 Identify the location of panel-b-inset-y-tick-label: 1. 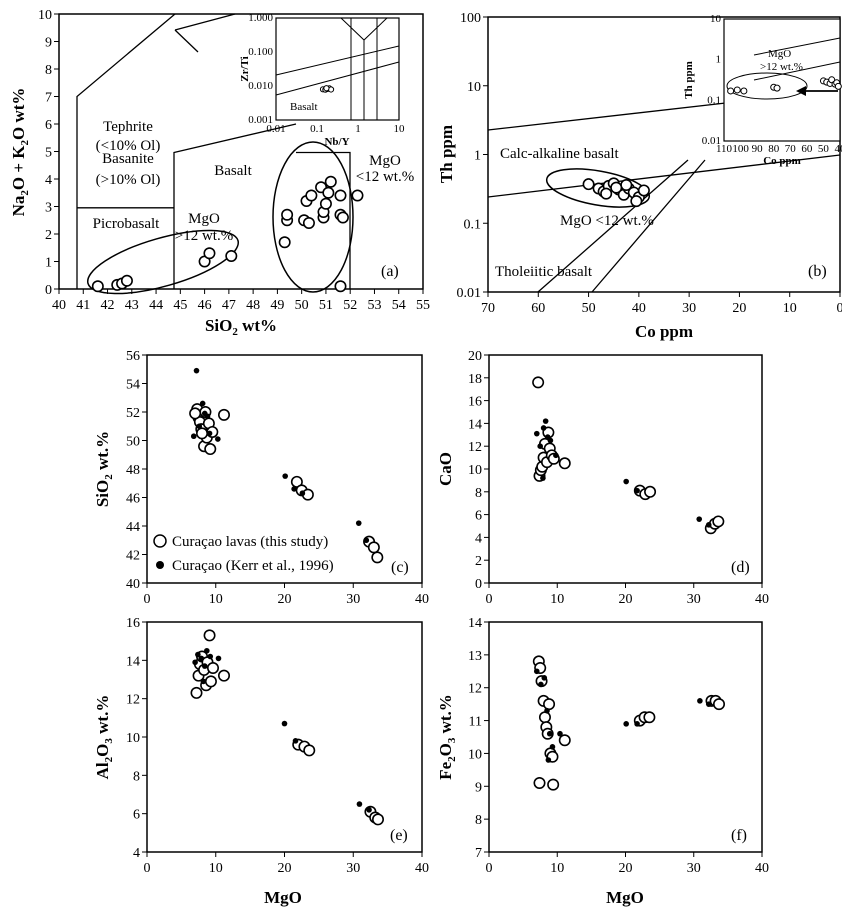
(719, 60).